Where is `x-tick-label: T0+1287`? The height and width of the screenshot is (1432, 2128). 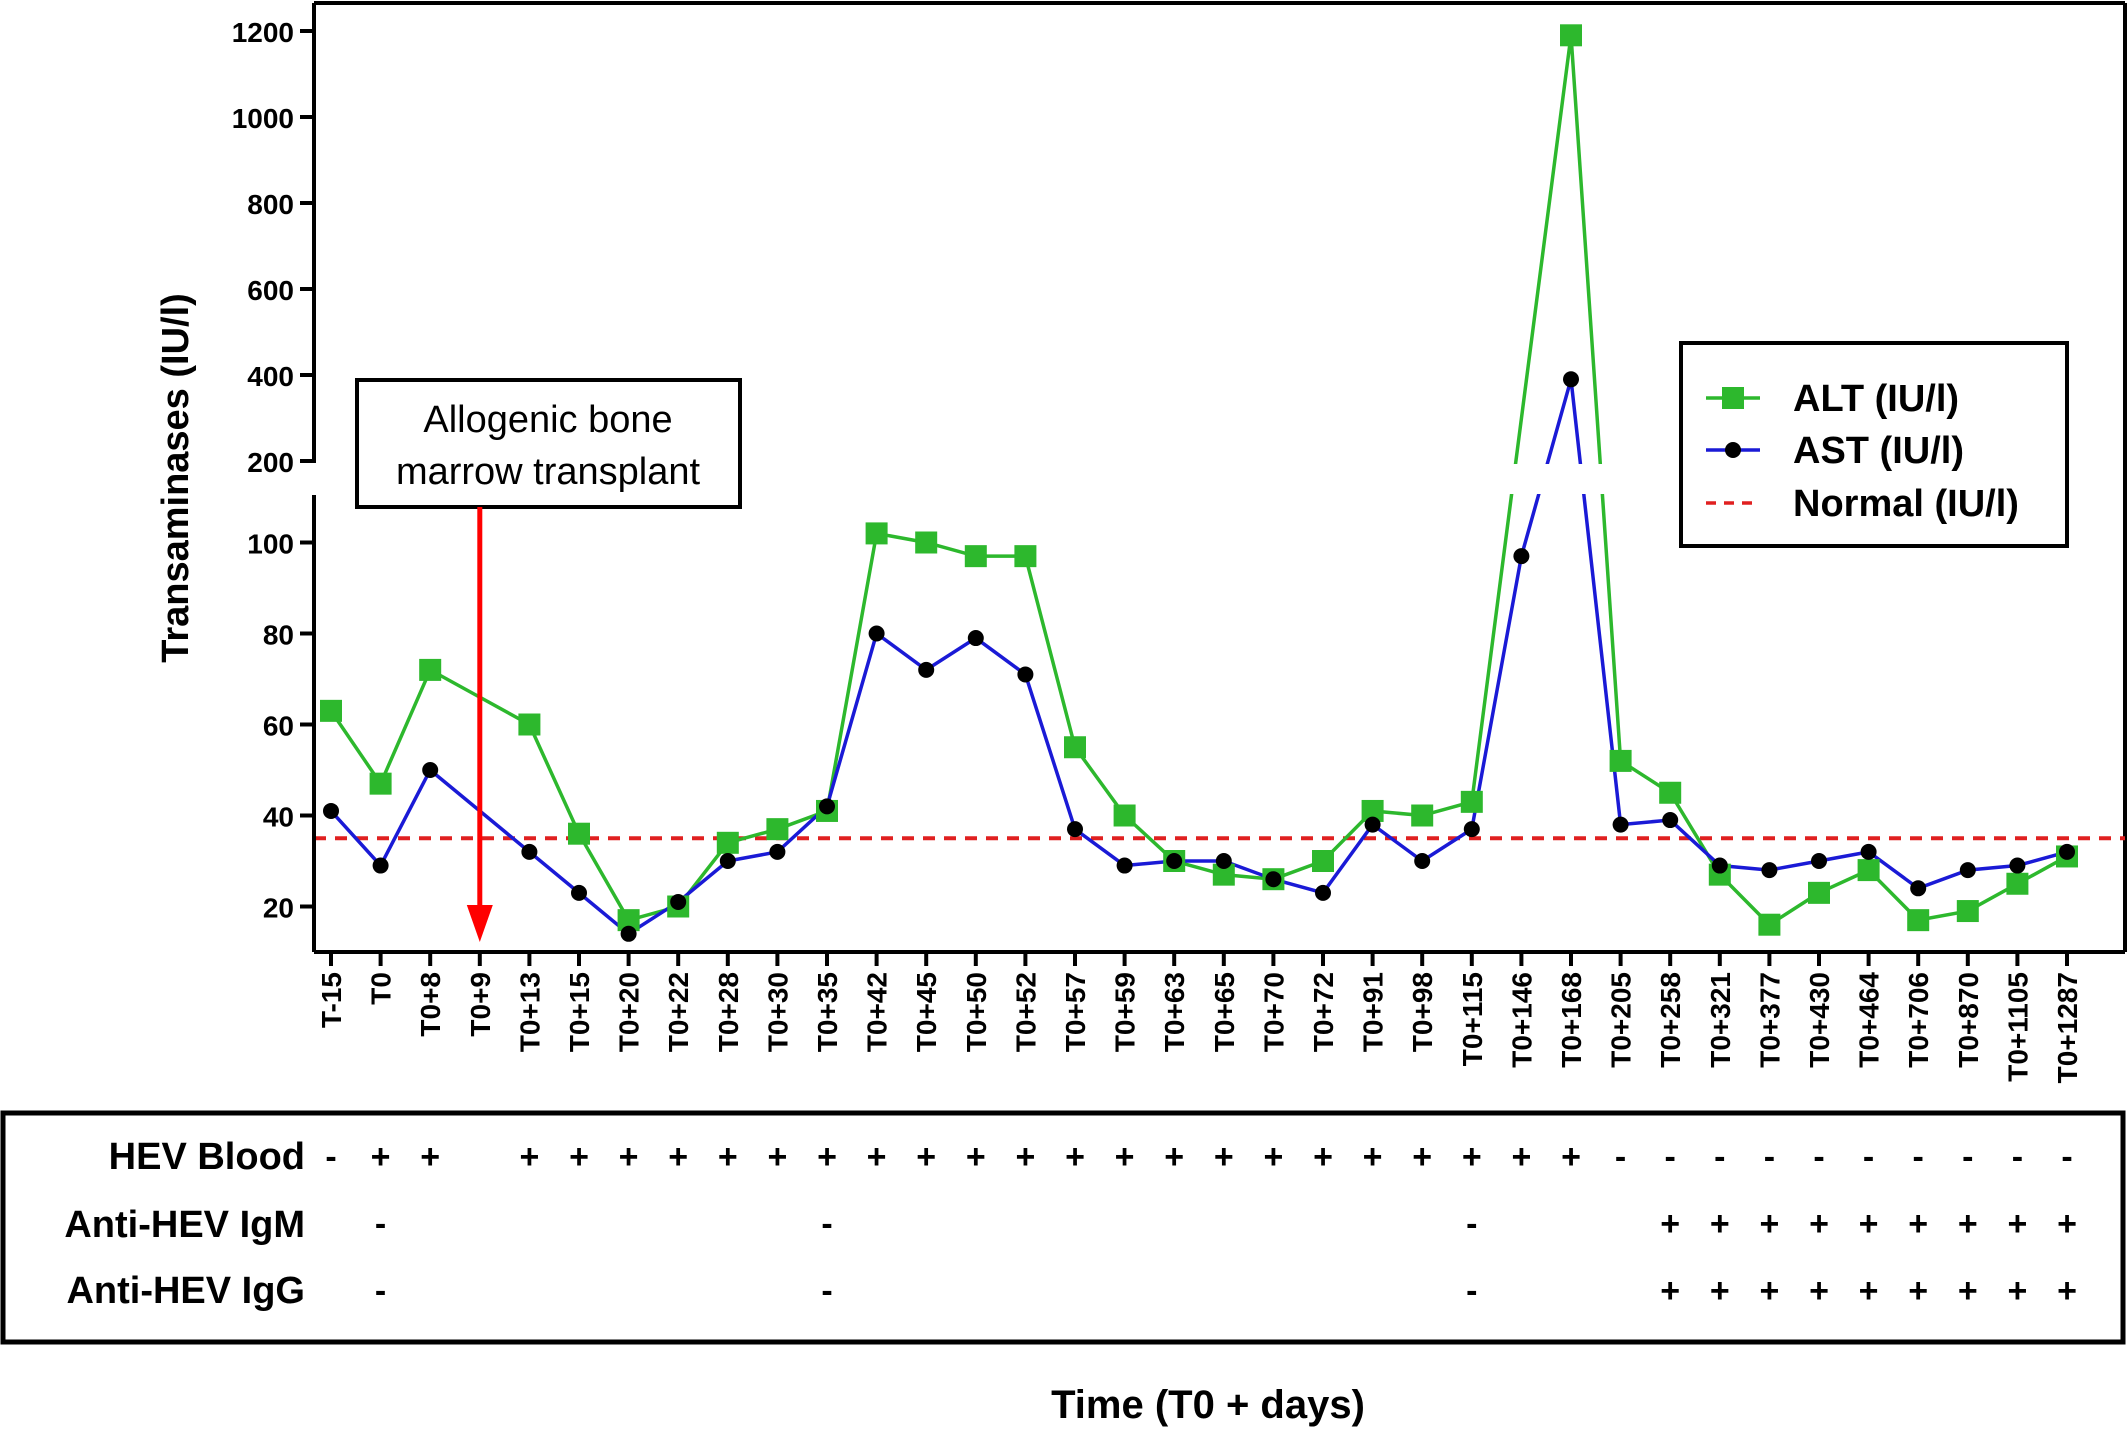 x-tick-label: T0+1287 is located at coordinates (2067, 1027).